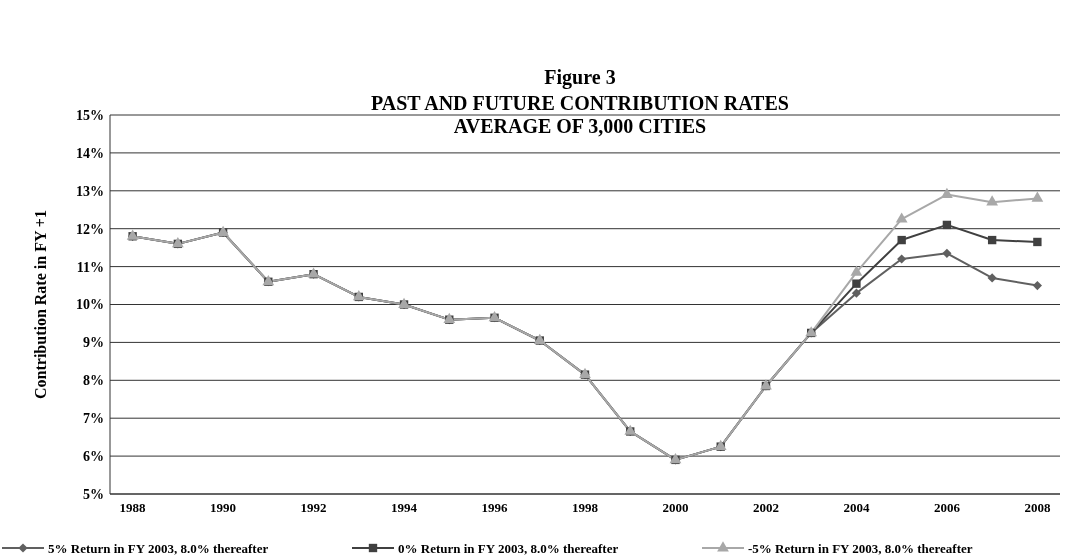 This screenshot has height=558, width=1065. What do you see at coordinates (90, 191) in the screenshot?
I see `y-tick-label: 13%` at bounding box center [90, 191].